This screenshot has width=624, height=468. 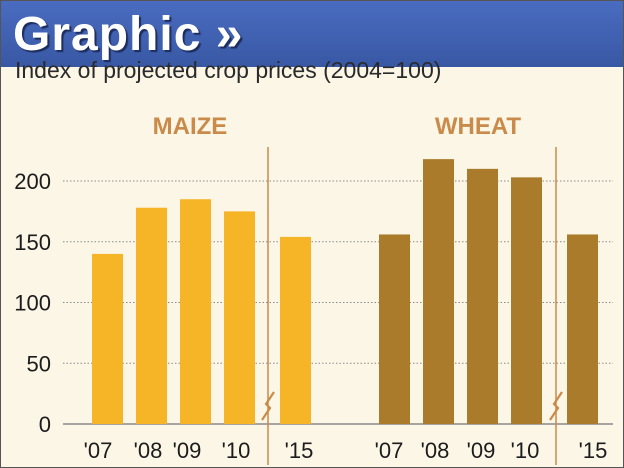 I want to click on y-tick-label-100: 100, so click(x=32, y=303).